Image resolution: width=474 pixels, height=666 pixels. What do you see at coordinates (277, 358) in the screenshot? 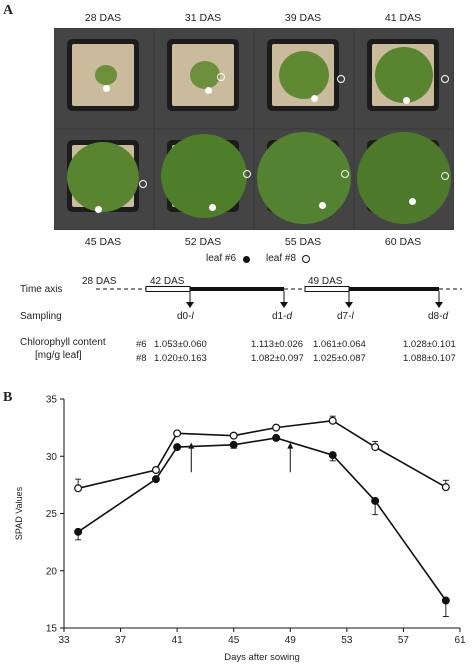
I see `value-leaf8-d1: 1.082±0.097` at bounding box center [277, 358].